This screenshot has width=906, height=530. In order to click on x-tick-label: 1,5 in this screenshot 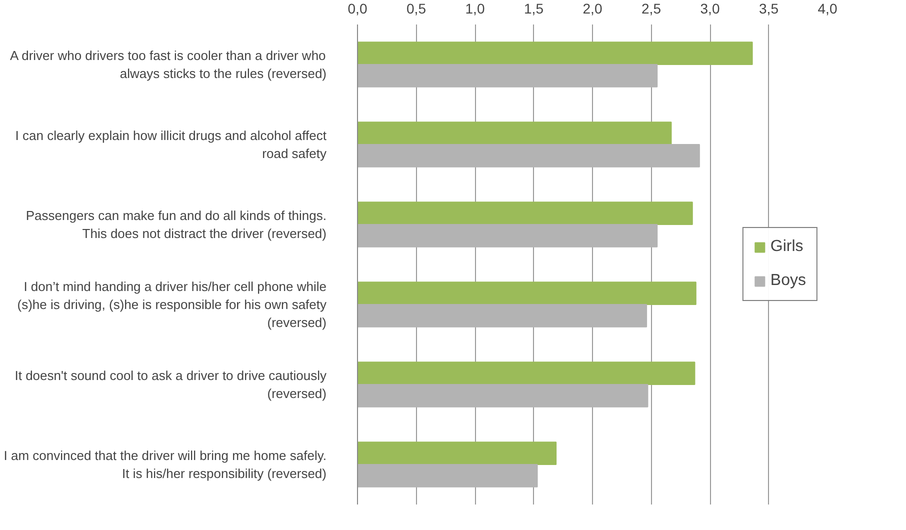, I will do `click(534, 8)`.